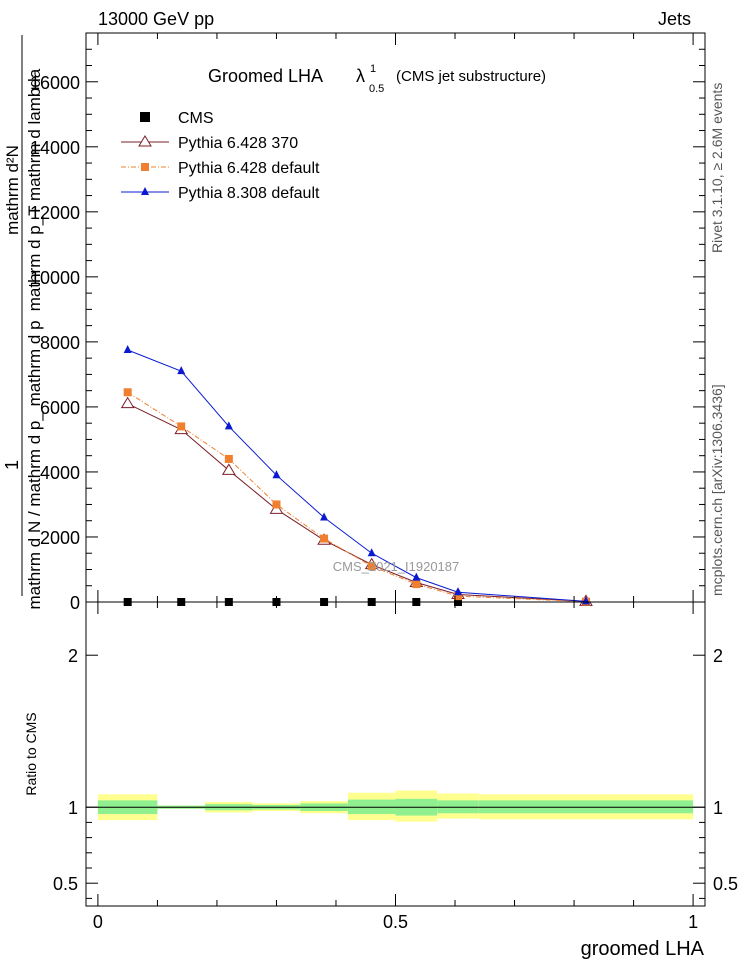  Describe the element at coordinates (674, 19) in the screenshot. I see `header-right: Jets` at that location.